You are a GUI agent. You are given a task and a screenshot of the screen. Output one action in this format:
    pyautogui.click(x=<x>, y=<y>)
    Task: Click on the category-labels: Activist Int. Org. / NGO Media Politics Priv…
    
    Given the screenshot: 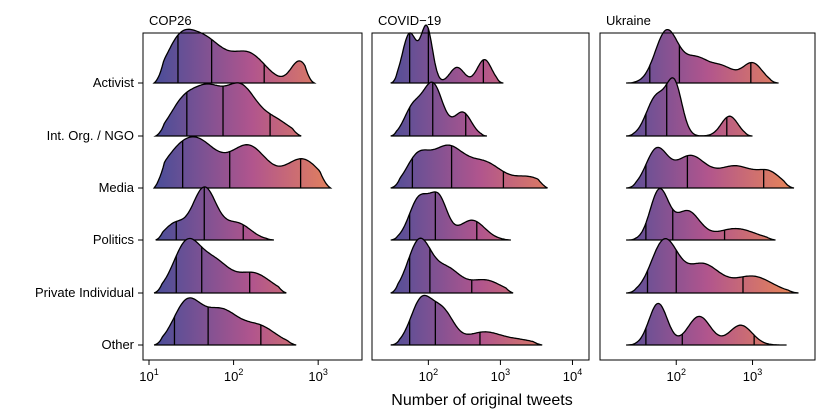 What is the action you would take?
    pyautogui.click(x=89, y=213)
    